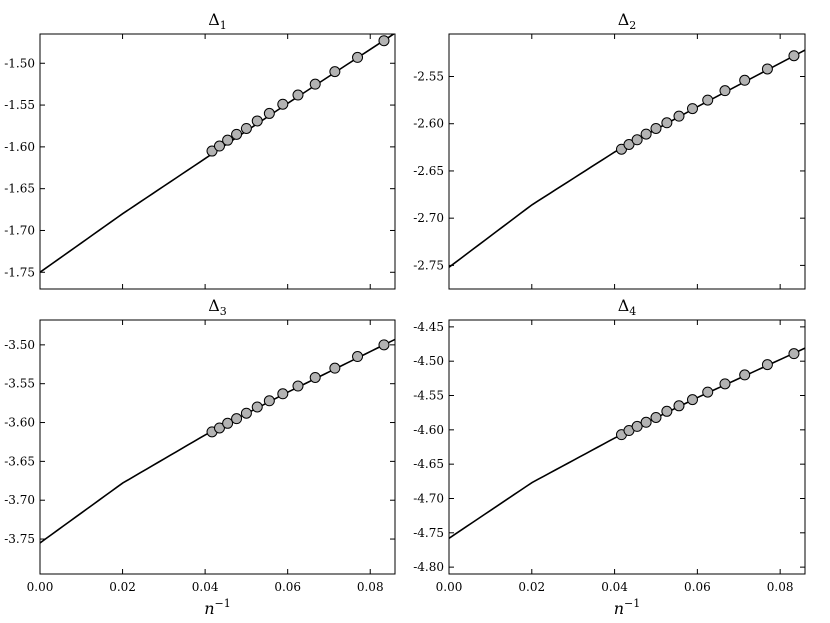 The width and height of the screenshot is (830, 623). Describe the element at coordinates (19, 384) in the screenshot. I see `y-tick-label: -3.55` at that location.